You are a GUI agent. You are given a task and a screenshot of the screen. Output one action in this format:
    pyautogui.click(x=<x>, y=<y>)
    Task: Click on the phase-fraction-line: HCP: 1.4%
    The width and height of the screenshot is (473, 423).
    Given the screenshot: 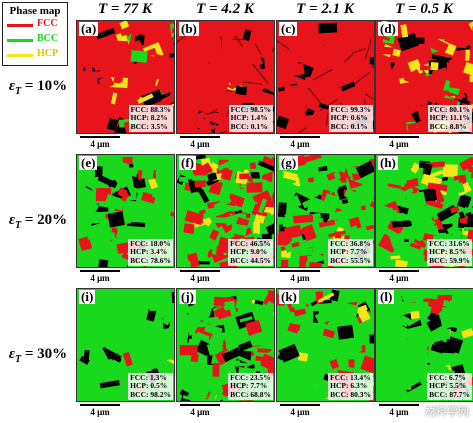 What is the action you would take?
    pyautogui.click(x=249, y=117)
    